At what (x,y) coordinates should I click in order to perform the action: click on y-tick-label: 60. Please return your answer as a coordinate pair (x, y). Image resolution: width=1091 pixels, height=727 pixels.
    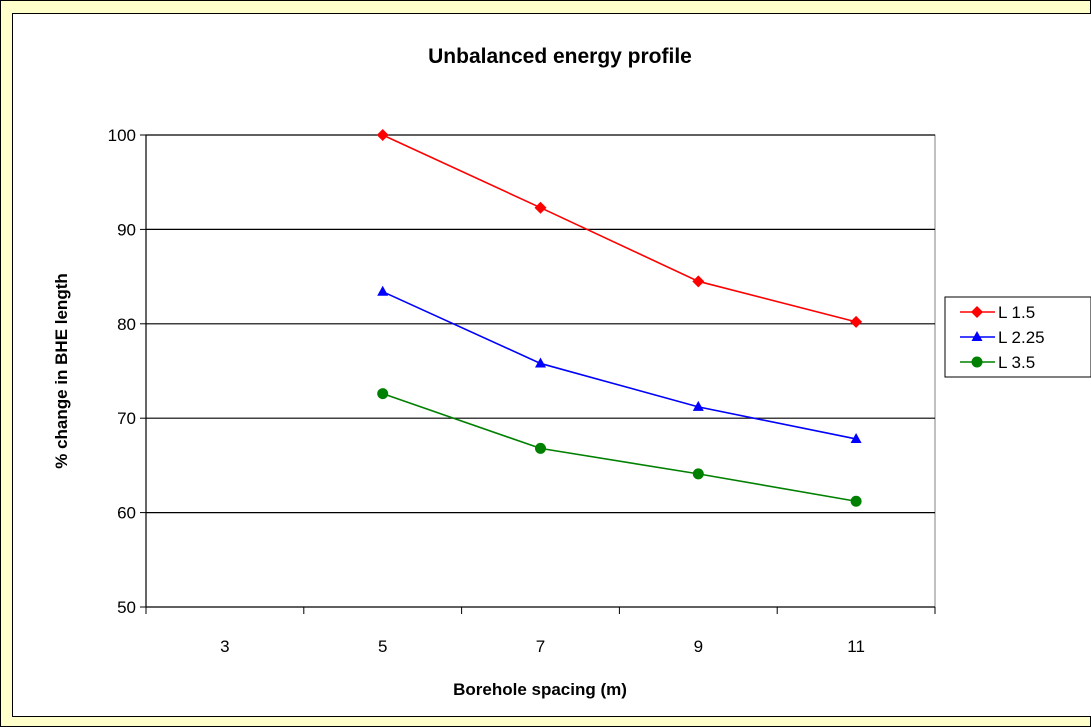
    Looking at the image, I should click on (126, 513).